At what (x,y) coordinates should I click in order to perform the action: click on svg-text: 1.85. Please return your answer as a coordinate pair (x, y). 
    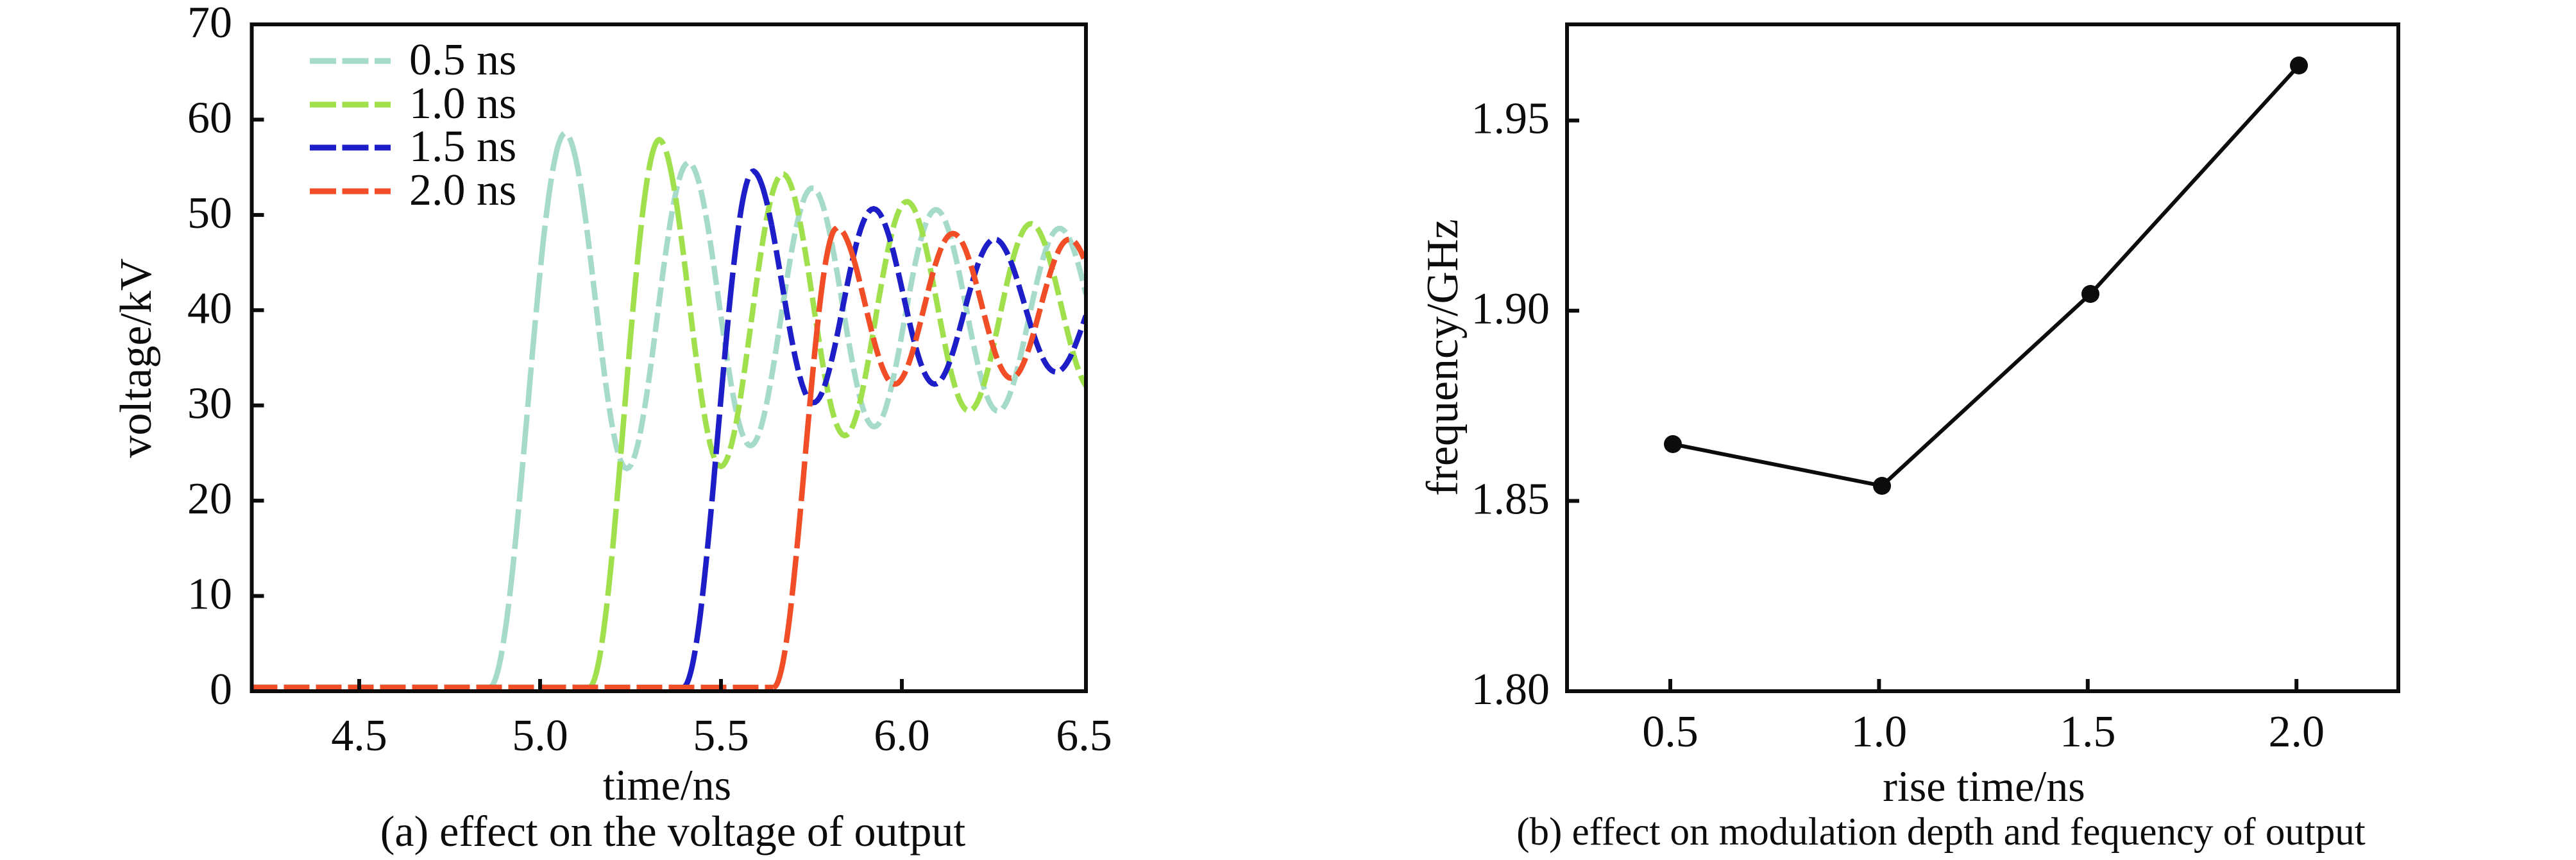
    Looking at the image, I should click on (1510, 499).